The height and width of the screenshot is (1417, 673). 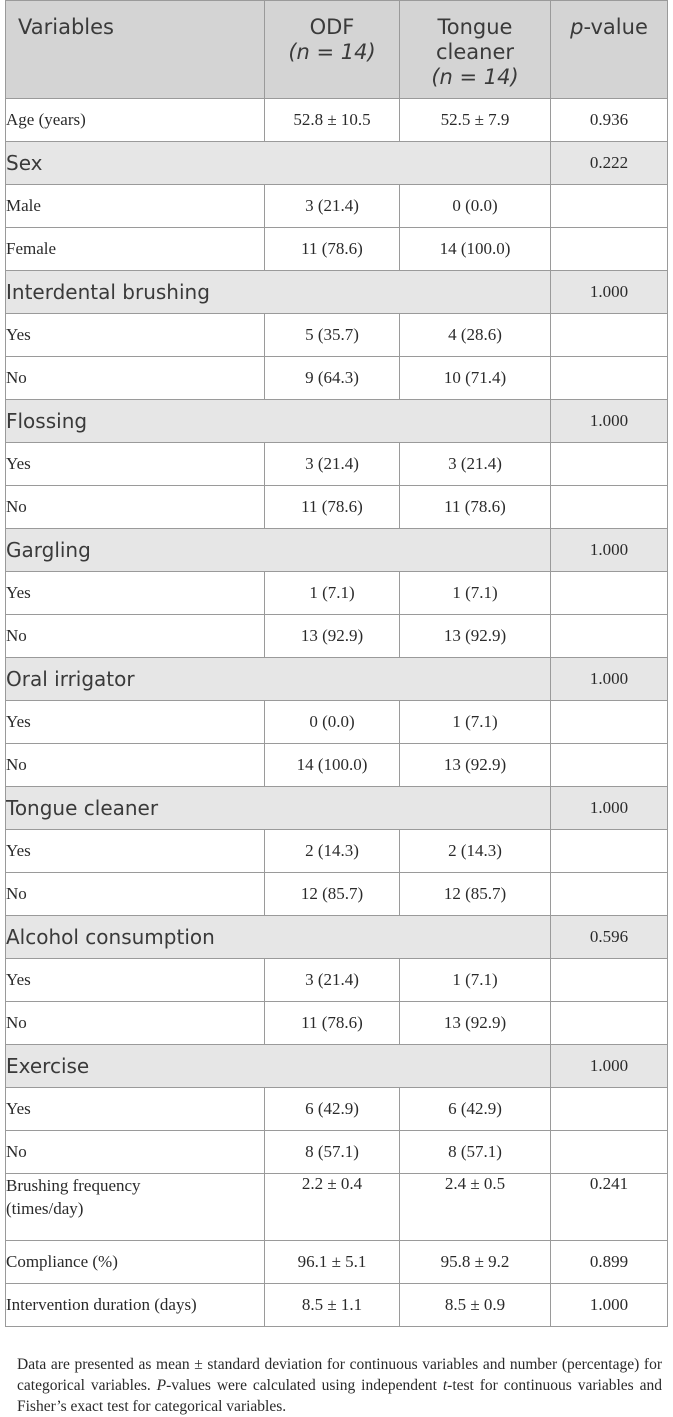 What do you see at coordinates (609, 1305) in the screenshot?
I see `cell-p-value: 1.000` at bounding box center [609, 1305].